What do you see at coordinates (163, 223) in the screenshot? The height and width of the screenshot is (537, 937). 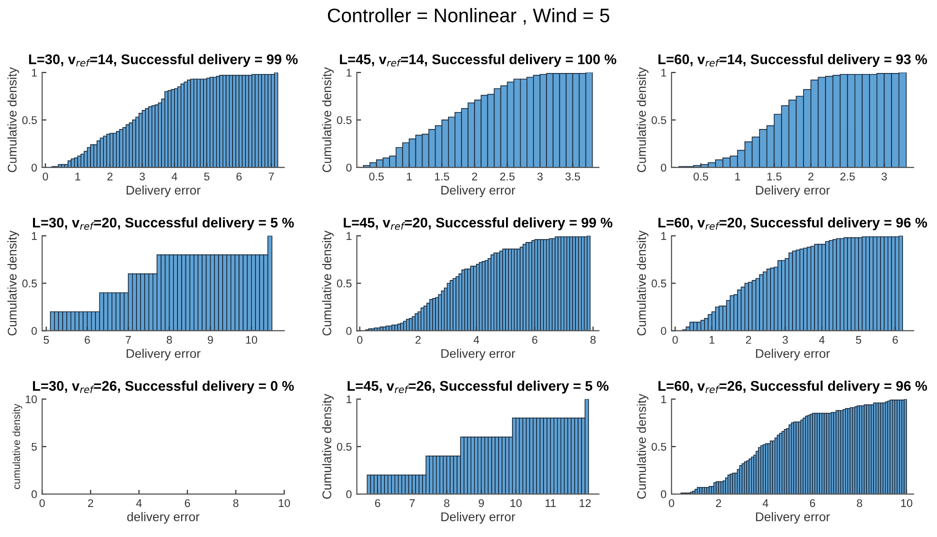 I see `chart-title: L=30, v$_{ref}$=20, Successful delivery = 5 %` at bounding box center [163, 223].